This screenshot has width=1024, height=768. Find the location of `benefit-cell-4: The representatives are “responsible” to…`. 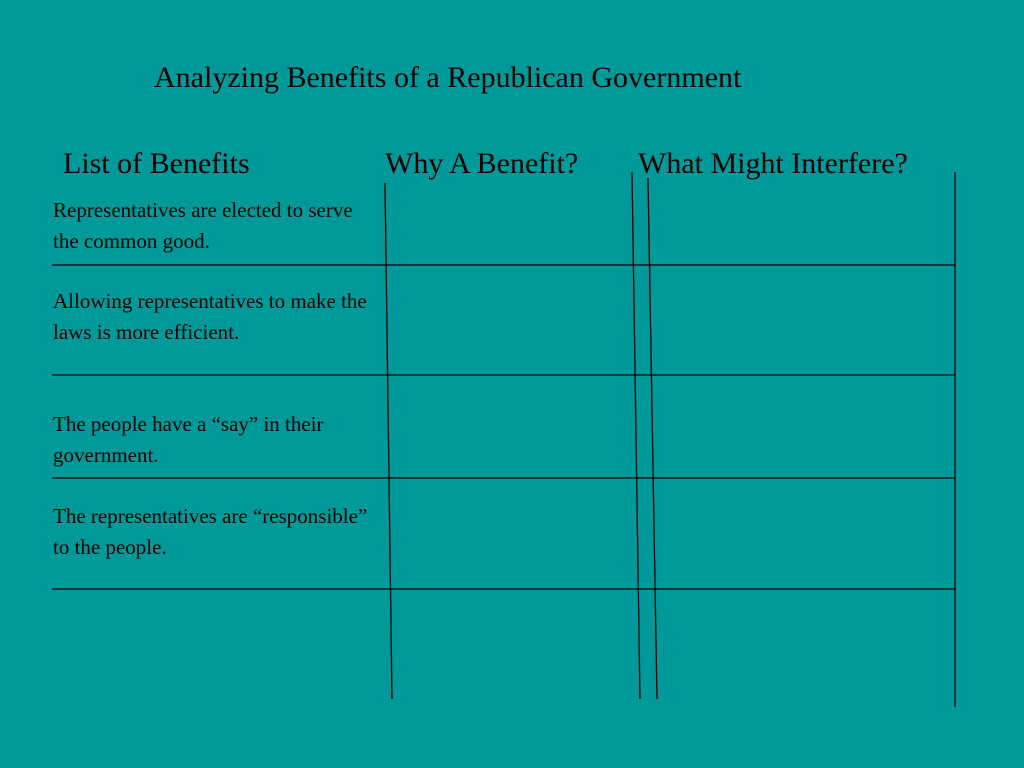

benefit-cell-4: The representatives are “responsible” to… is located at coordinates (210, 531).